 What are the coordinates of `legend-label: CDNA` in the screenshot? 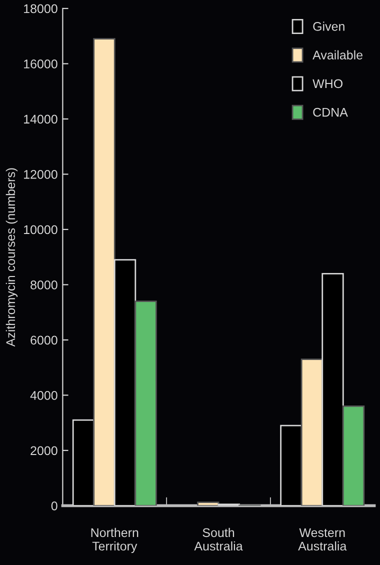 It's located at (330, 112).